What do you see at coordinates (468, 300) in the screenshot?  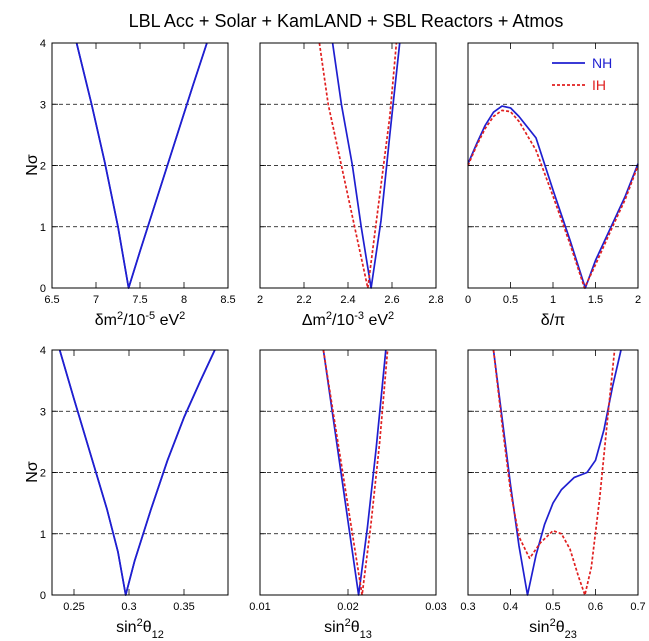 I see `x-tick-label: 0` at bounding box center [468, 300].